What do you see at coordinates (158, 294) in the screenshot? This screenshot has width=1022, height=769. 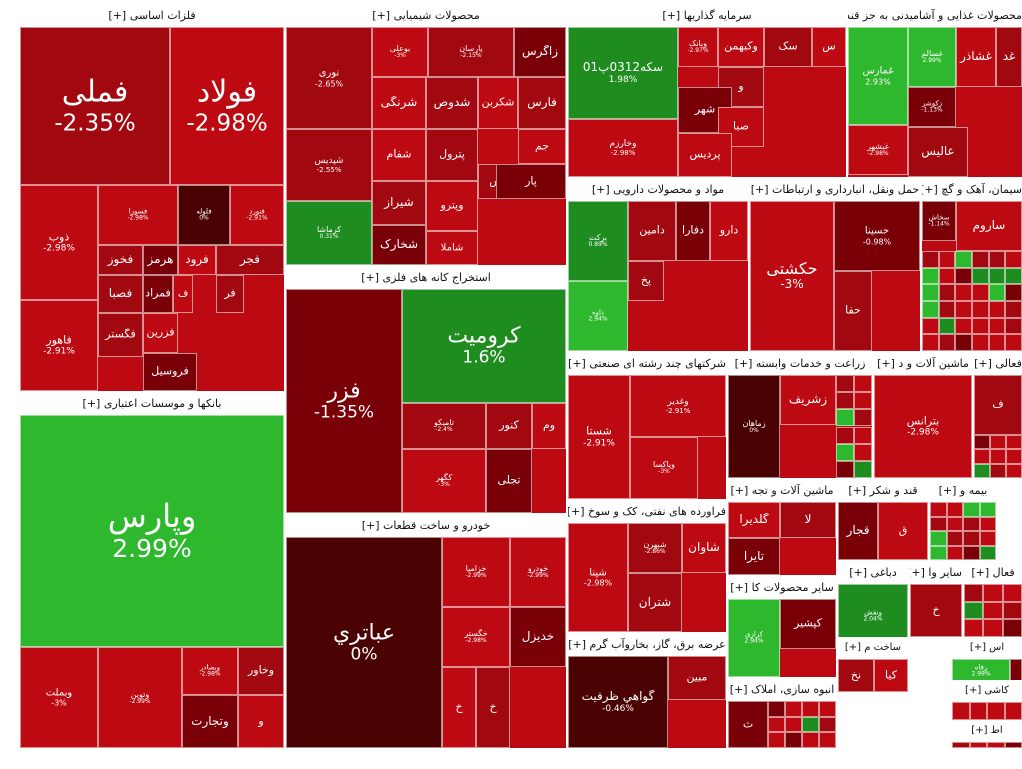 I see `stock-tile: فمراد` at bounding box center [158, 294].